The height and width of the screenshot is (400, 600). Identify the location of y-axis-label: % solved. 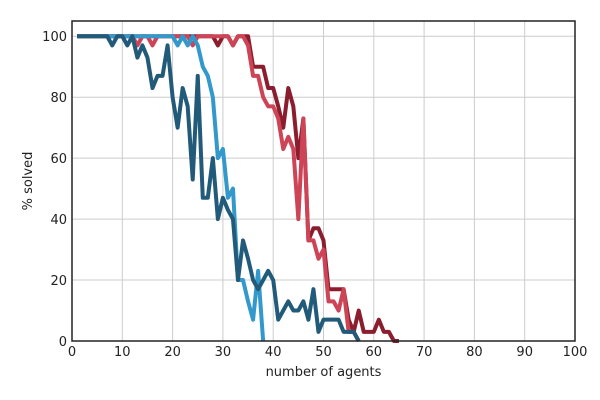
(28, 181).